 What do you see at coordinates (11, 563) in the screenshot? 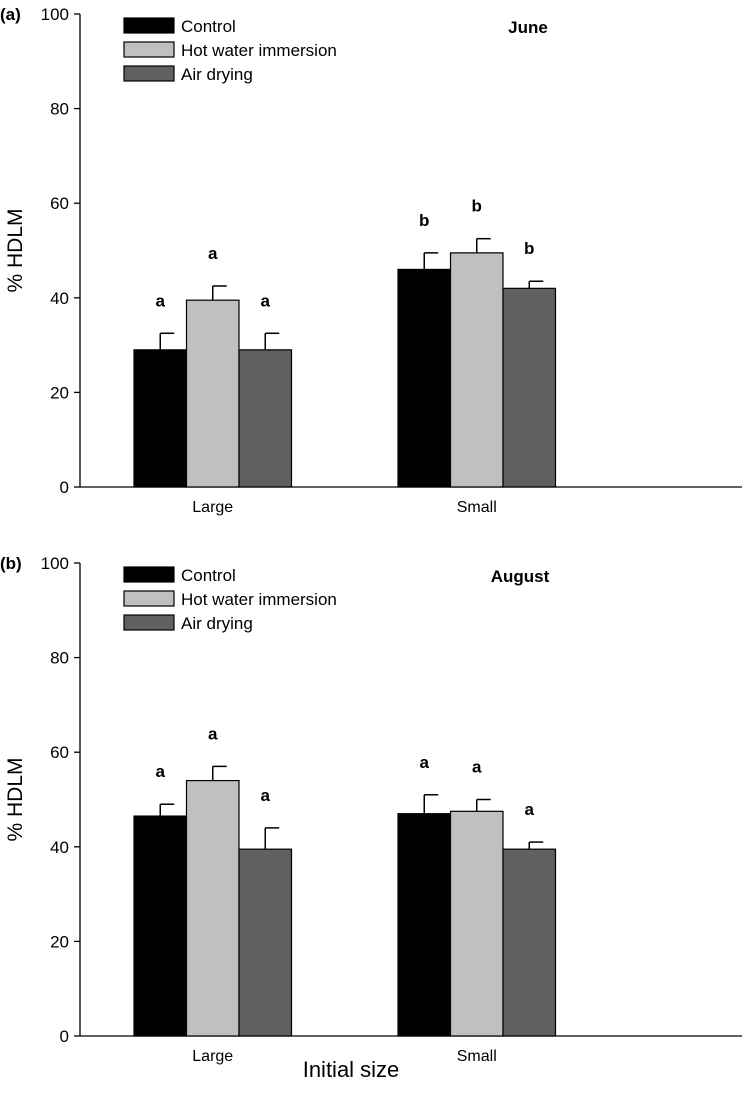
I see `panel-label: (b)` at bounding box center [11, 563].